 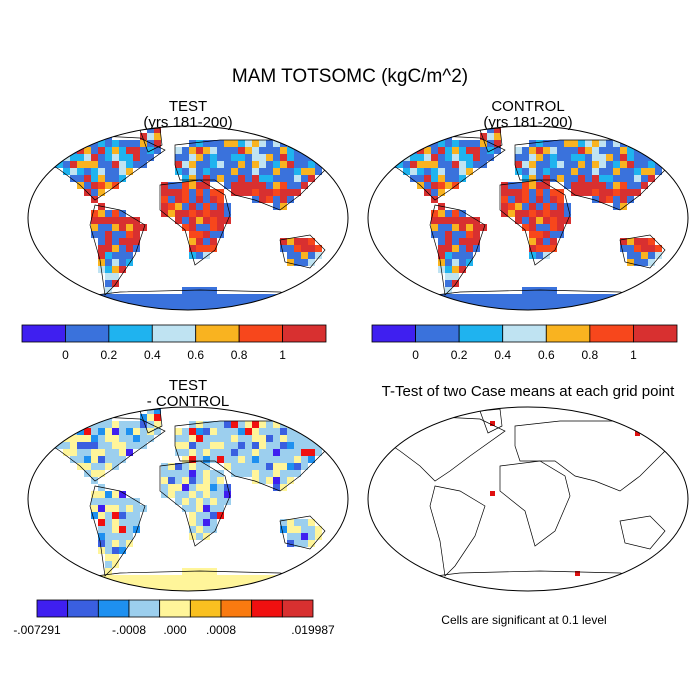 What do you see at coordinates (304, 333) in the screenshot?
I see `colorbar-box` at bounding box center [304, 333].